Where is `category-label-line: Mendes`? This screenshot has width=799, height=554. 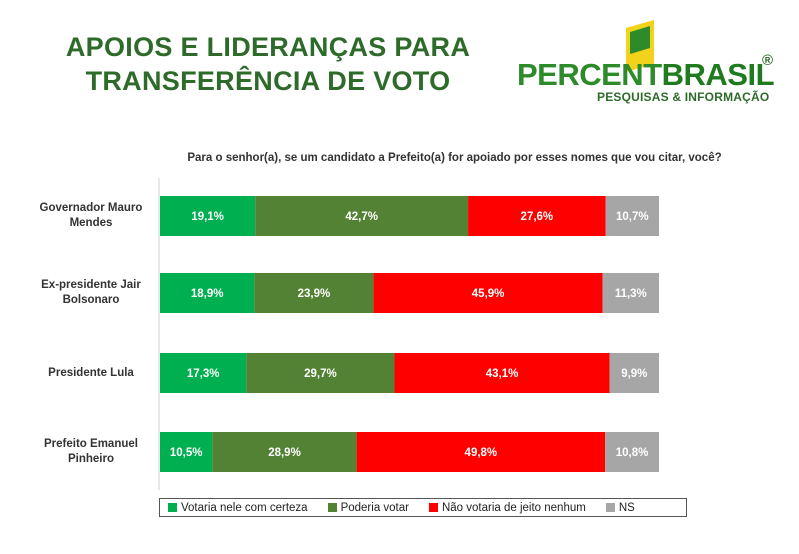
category-label-line: Mendes is located at coordinates (91, 223).